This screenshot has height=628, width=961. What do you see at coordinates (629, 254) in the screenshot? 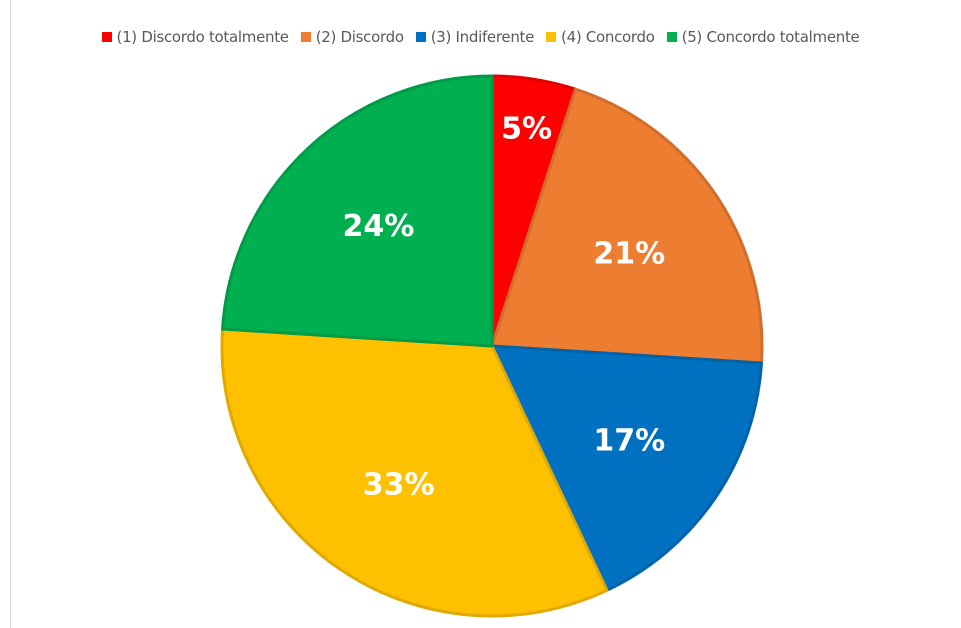
I see `data-label-2: 21%` at bounding box center [629, 254].